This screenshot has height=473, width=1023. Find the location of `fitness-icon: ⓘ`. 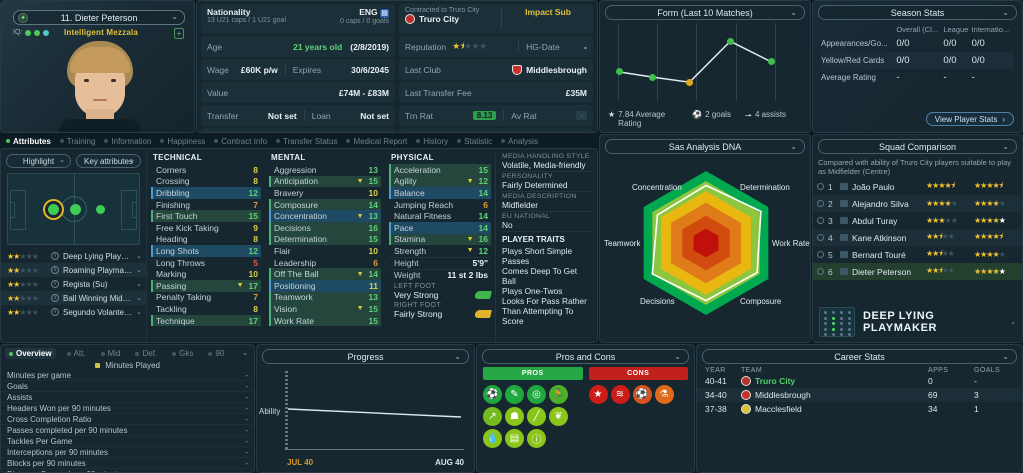

fitness-icon: ⓘ is located at coordinates (536, 438).